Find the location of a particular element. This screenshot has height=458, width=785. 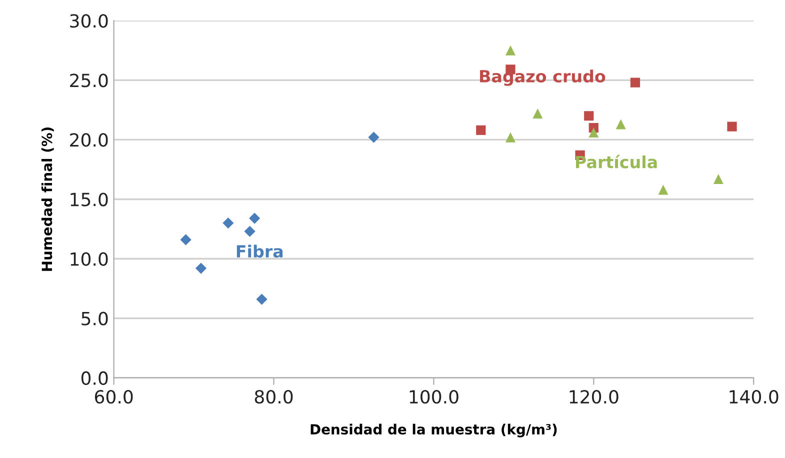

y-axis-title: Humedad final (%) is located at coordinates (47, 199).